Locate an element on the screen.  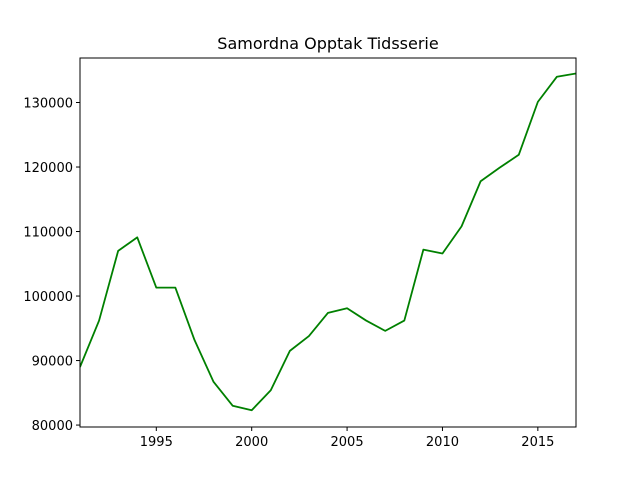
y-tick-label: 100000 is located at coordinates (48, 297).